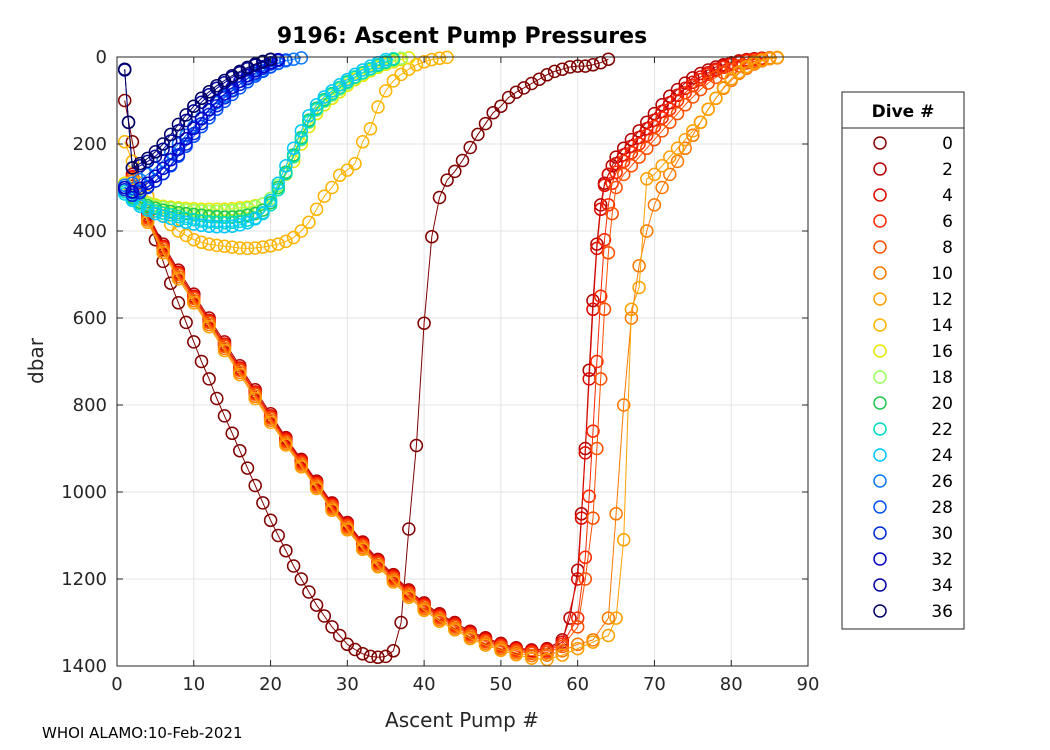  Describe the element at coordinates (913, 248) in the screenshot. I see `legend-entry: 8` at that location.